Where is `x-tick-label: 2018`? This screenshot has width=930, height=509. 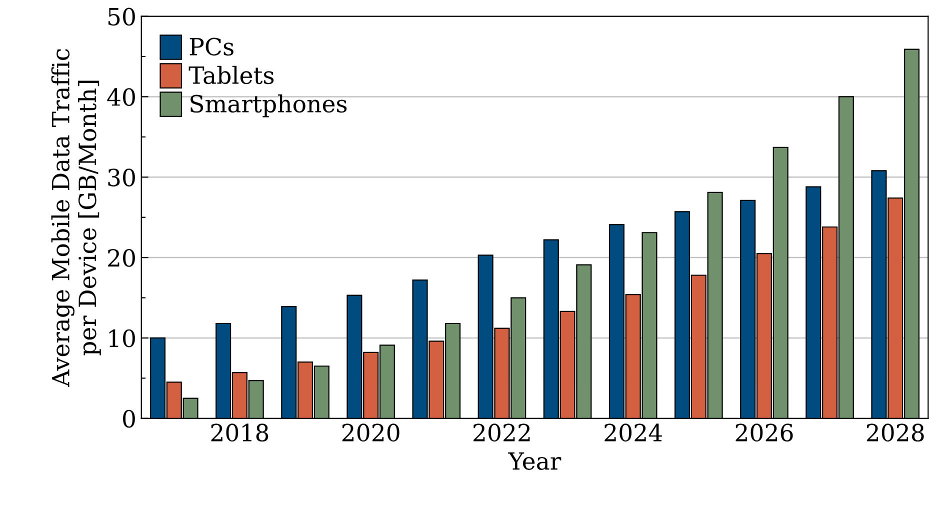
x-tick-label: 2018 is located at coordinates (239, 433).